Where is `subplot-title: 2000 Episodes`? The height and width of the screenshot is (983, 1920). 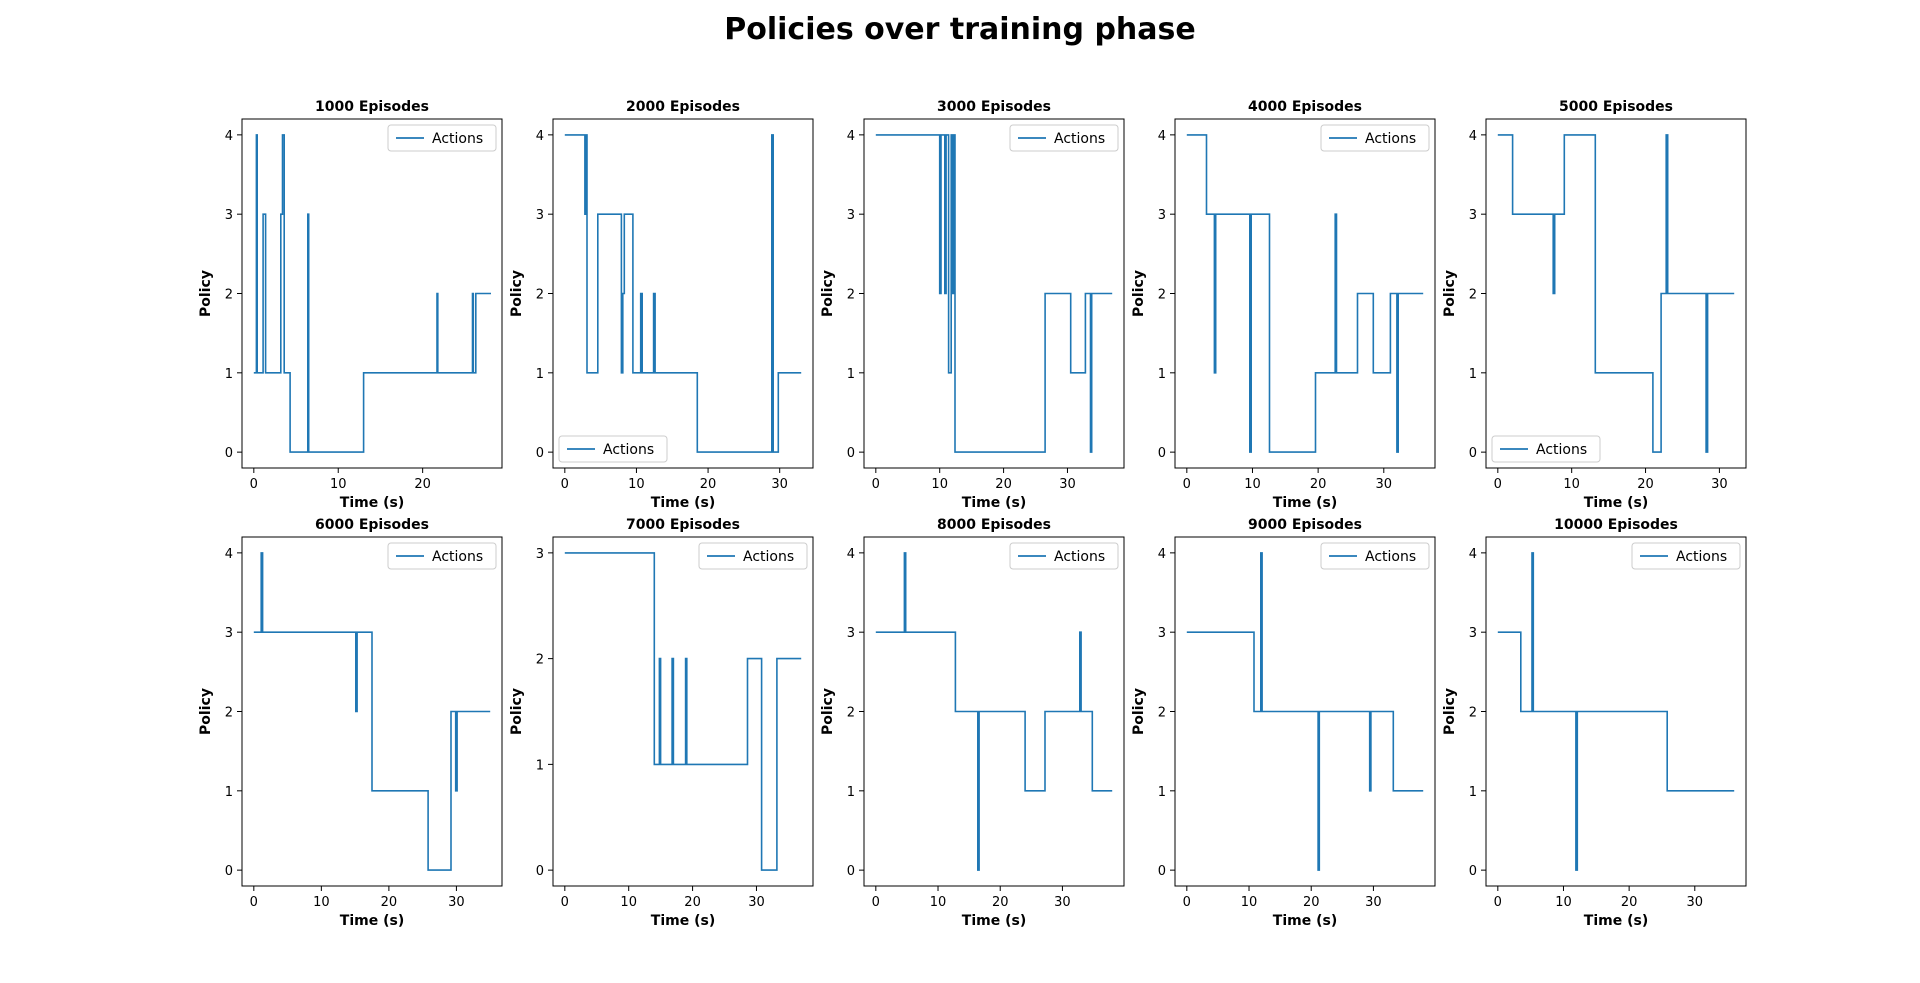
subplot-title: 2000 Episodes is located at coordinates (683, 107).